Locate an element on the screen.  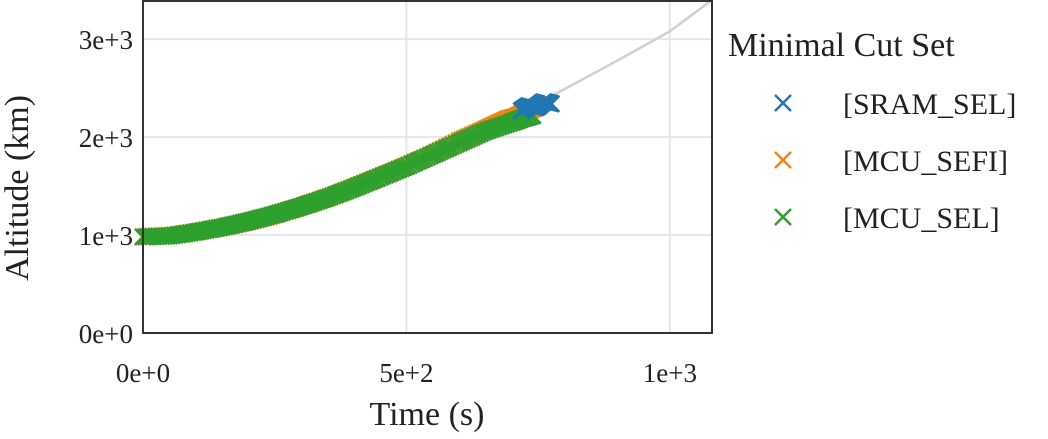
legend-item: [SRAM_SEL] is located at coordinates (895, 104).